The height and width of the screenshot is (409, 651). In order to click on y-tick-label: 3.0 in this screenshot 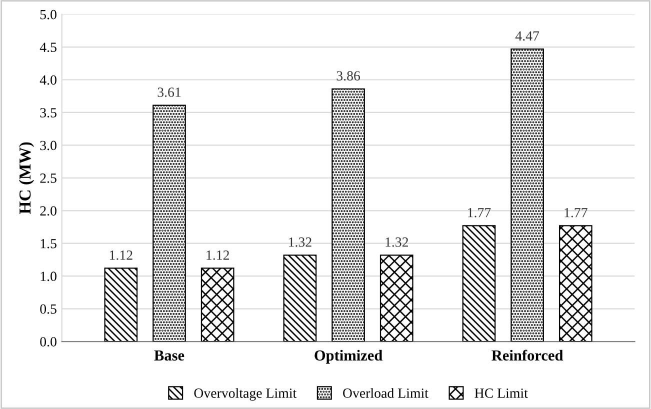, I will do `click(48, 145)`.